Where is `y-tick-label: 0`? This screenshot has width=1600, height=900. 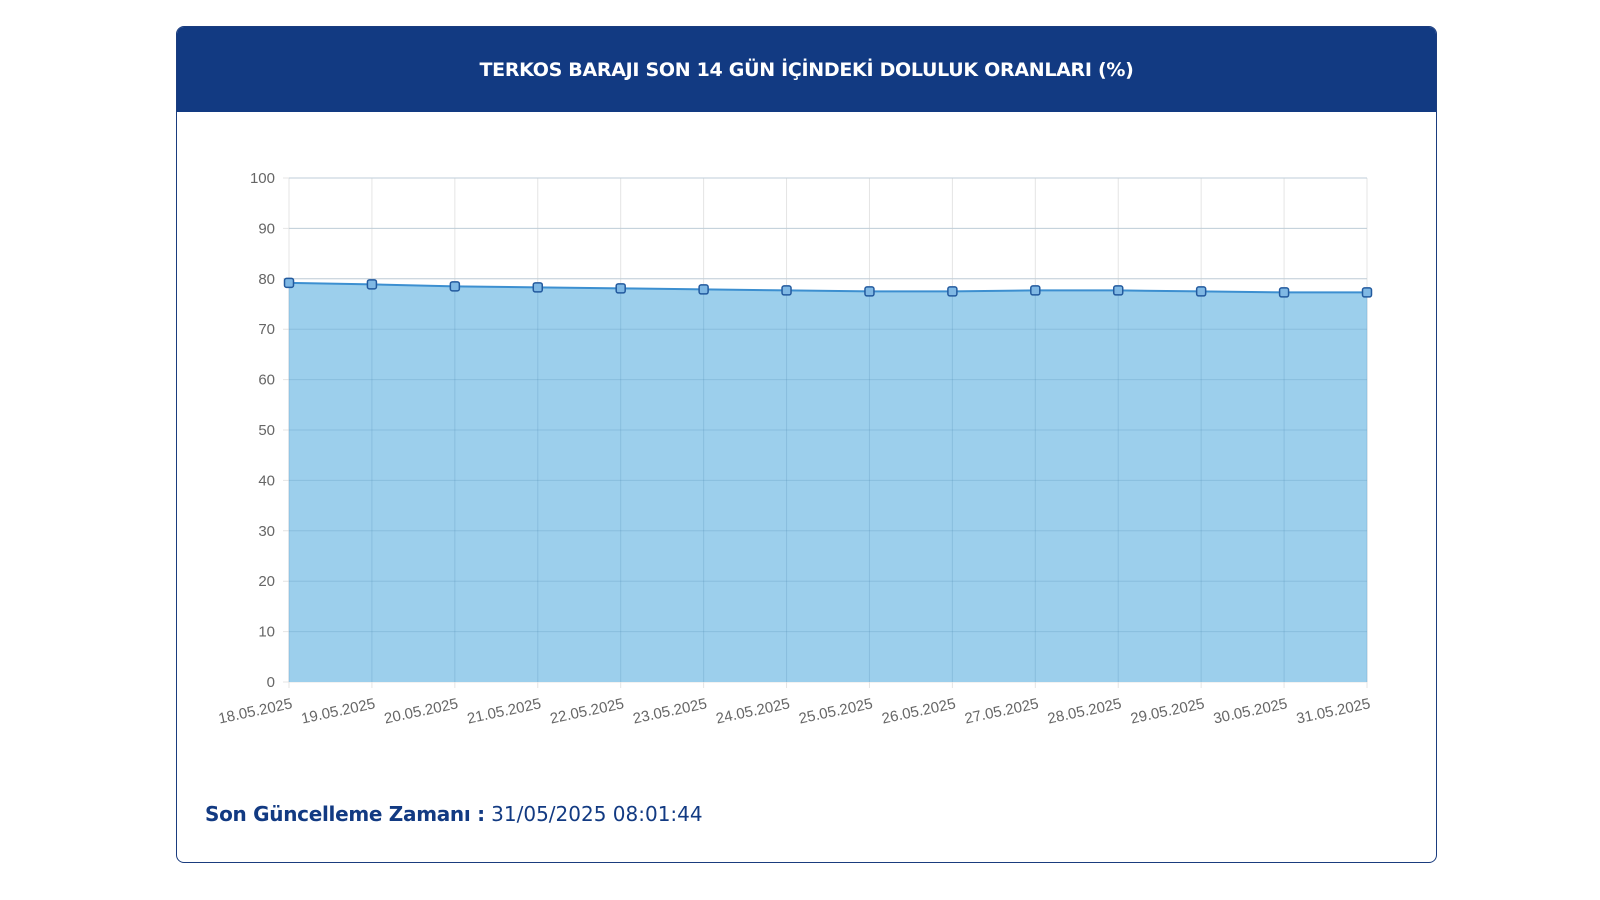
y-tick-label: 0 is located at coordinates (271, 682).